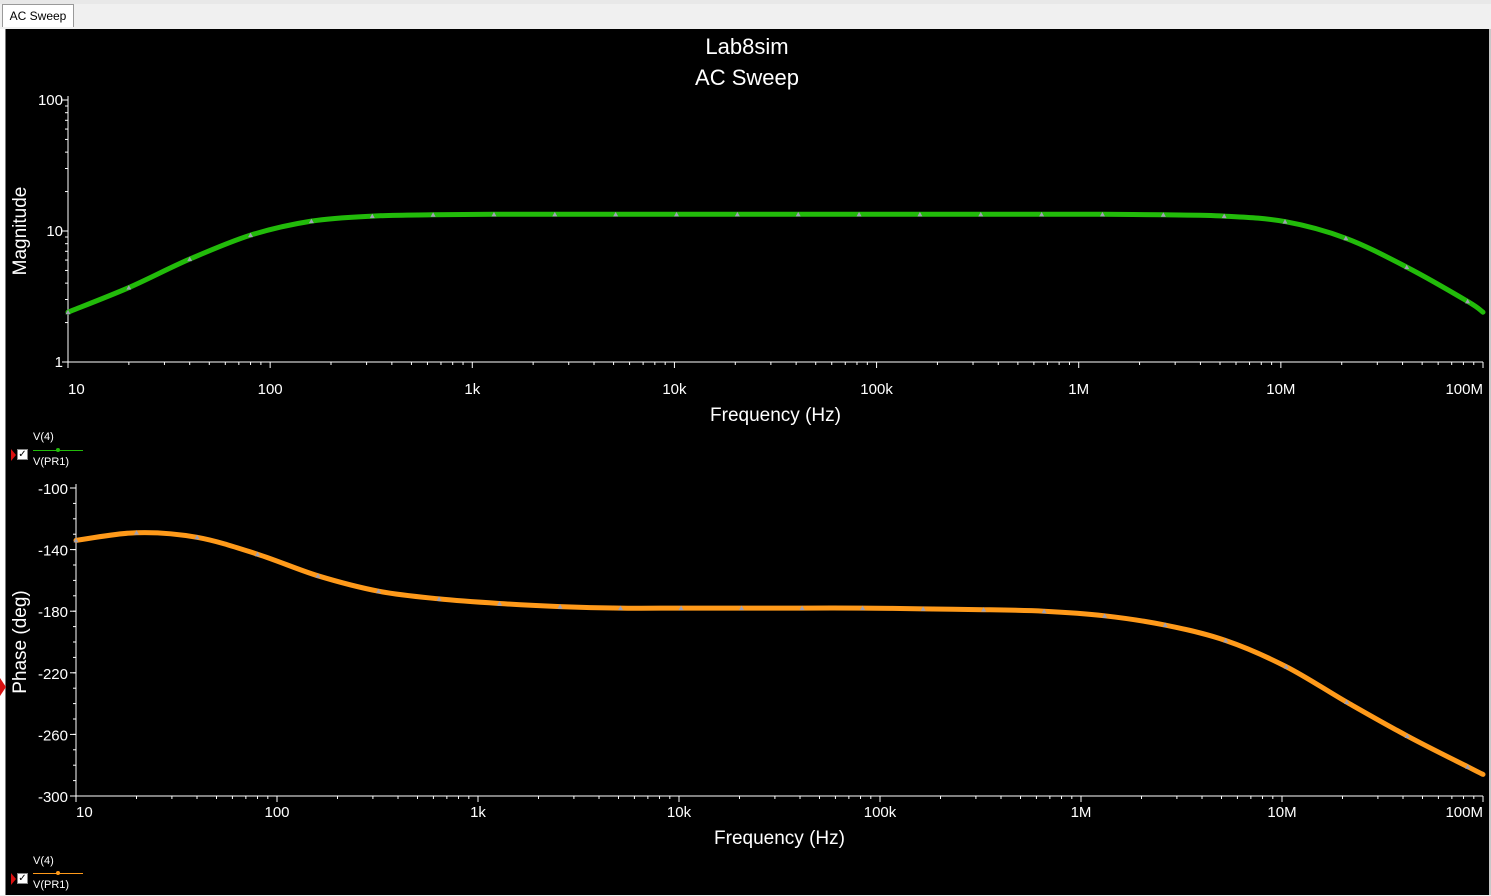 This screenshot has height=896, width=1491. Describe the element at coordinates (876, 389) in the screenshot. I see `magnitude-x-tick-label: 100k` at that location.